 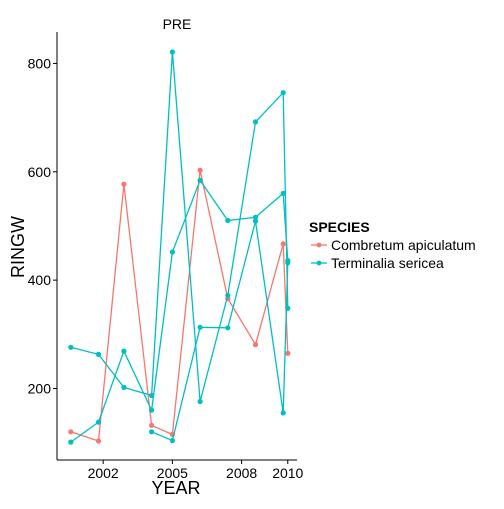 What do you see at coordinates (403, 245) in the screenshot?
I see `legend-label: Combretum apiculatum` at bounding box center [403, 245].